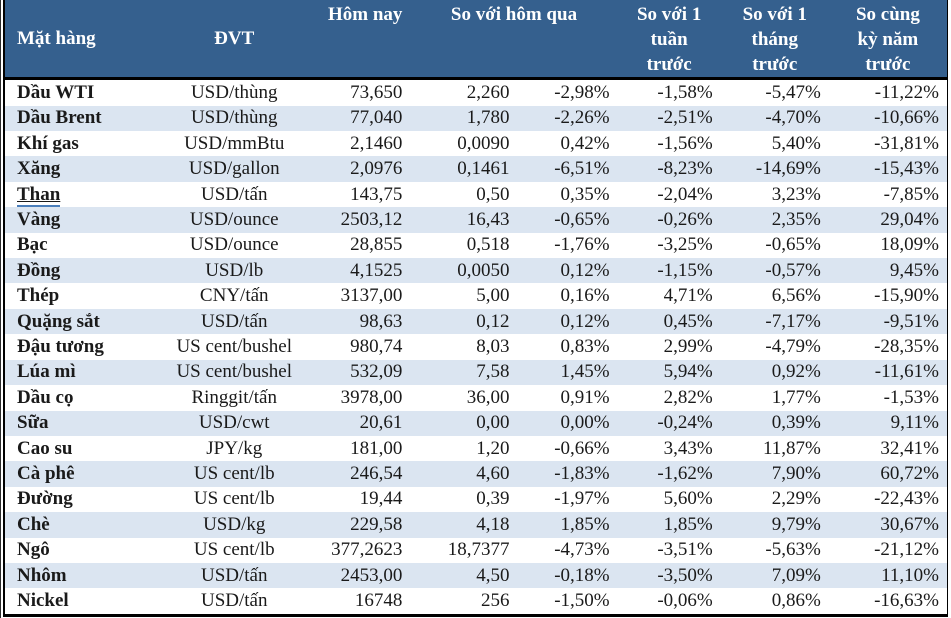 This screenshot has height=618, width=951. I want to click on pct-vs-year: -9,51%, so click(911, 321).